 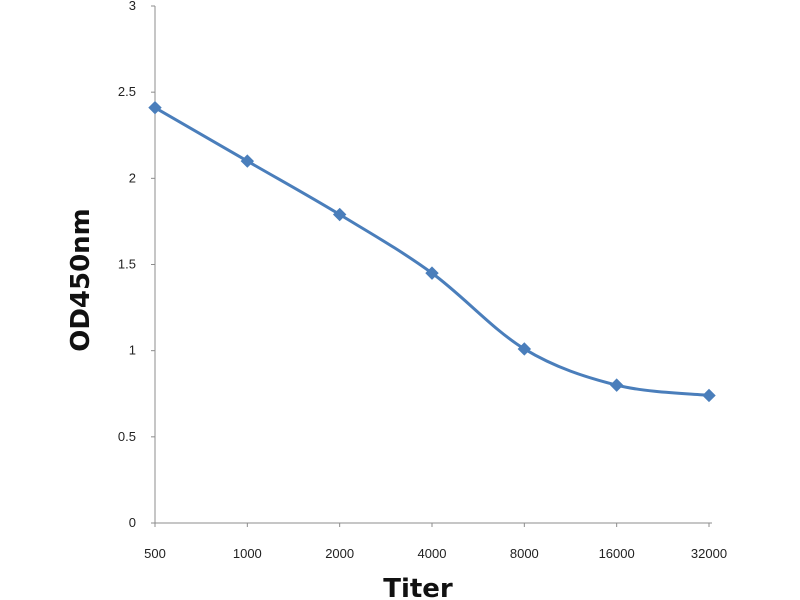 What do you see at coordinates (709, 553) in the screenshot?
I see `x-tick-label: 32000` at bounding box center [709, 553].